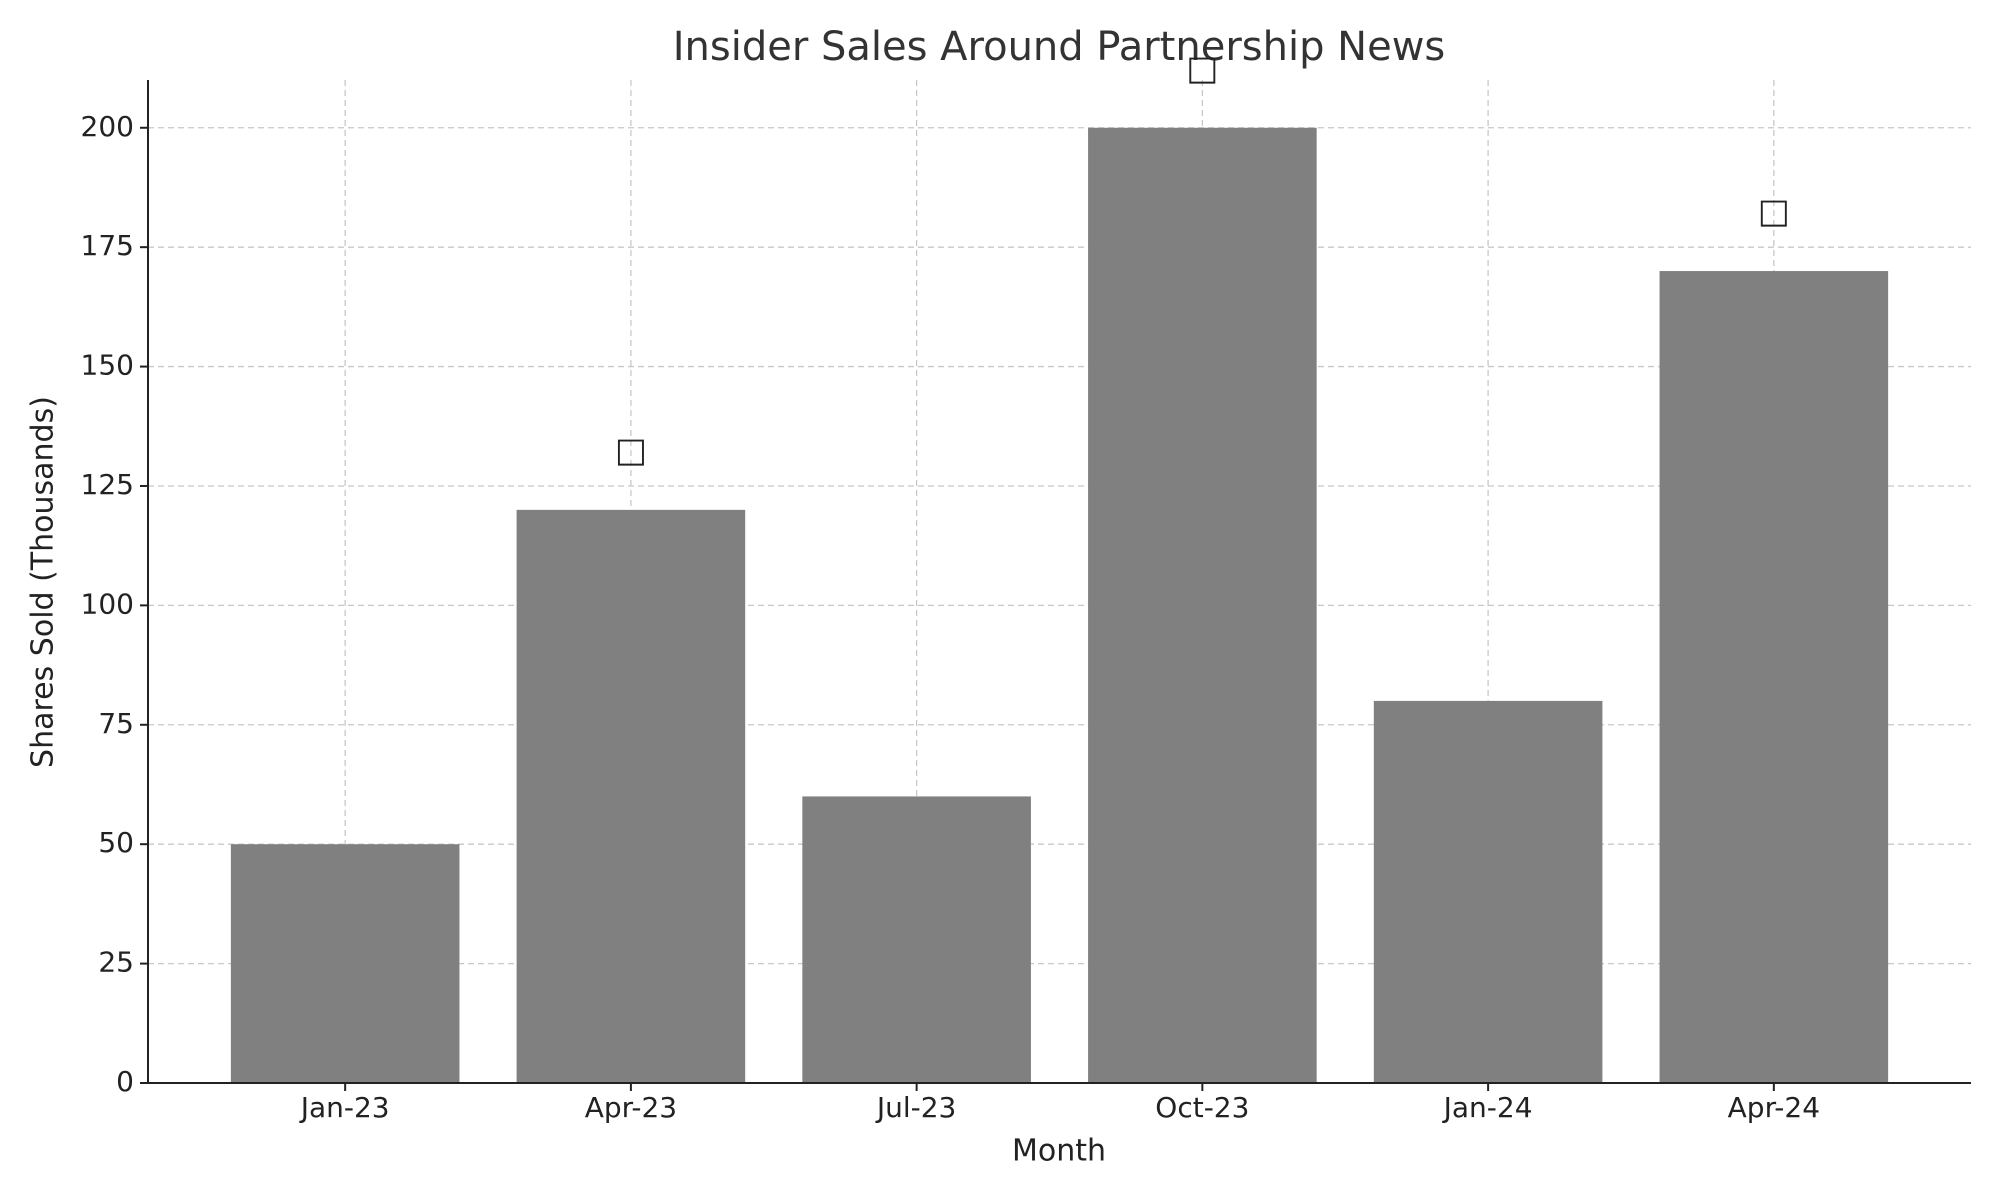 This screenshot has height=1200, width=2000. I want to click on y-axis-label: Shares Sold (Thousands), so click(43, 582).